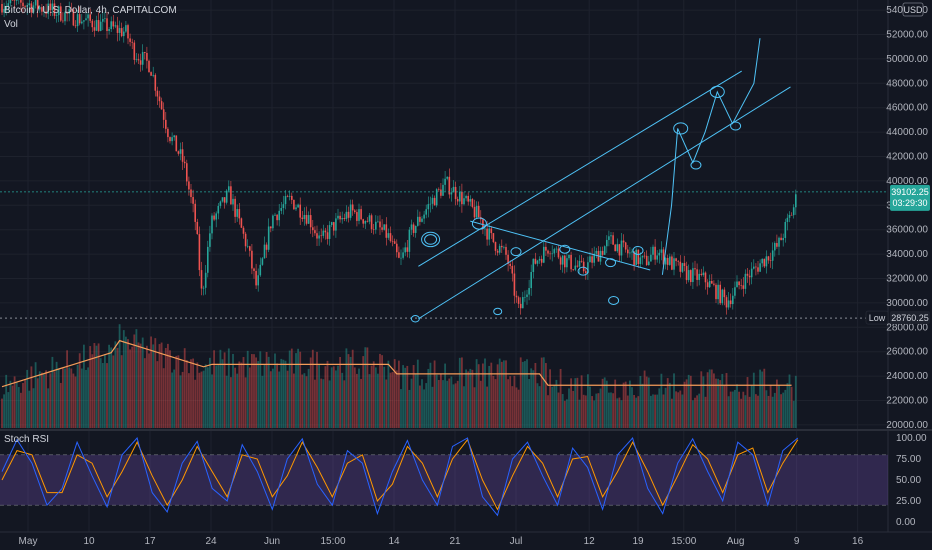 This screenshot has width=932, height=550. I want to click on time-axis-labels: May 10 17 24 Jun 15:00 14 21 Jul 12 19 15:00 Aug 9 16, so click(441, 541).